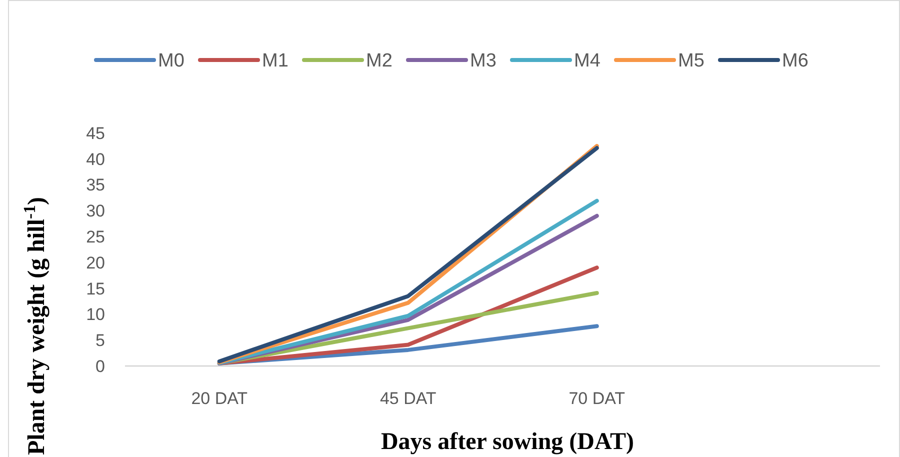 This screenshot has height=457, width=900. Describe the element at coordinates (597, 398) in the screenshot. I see `x-tick-label: 70 DAT` at that location.